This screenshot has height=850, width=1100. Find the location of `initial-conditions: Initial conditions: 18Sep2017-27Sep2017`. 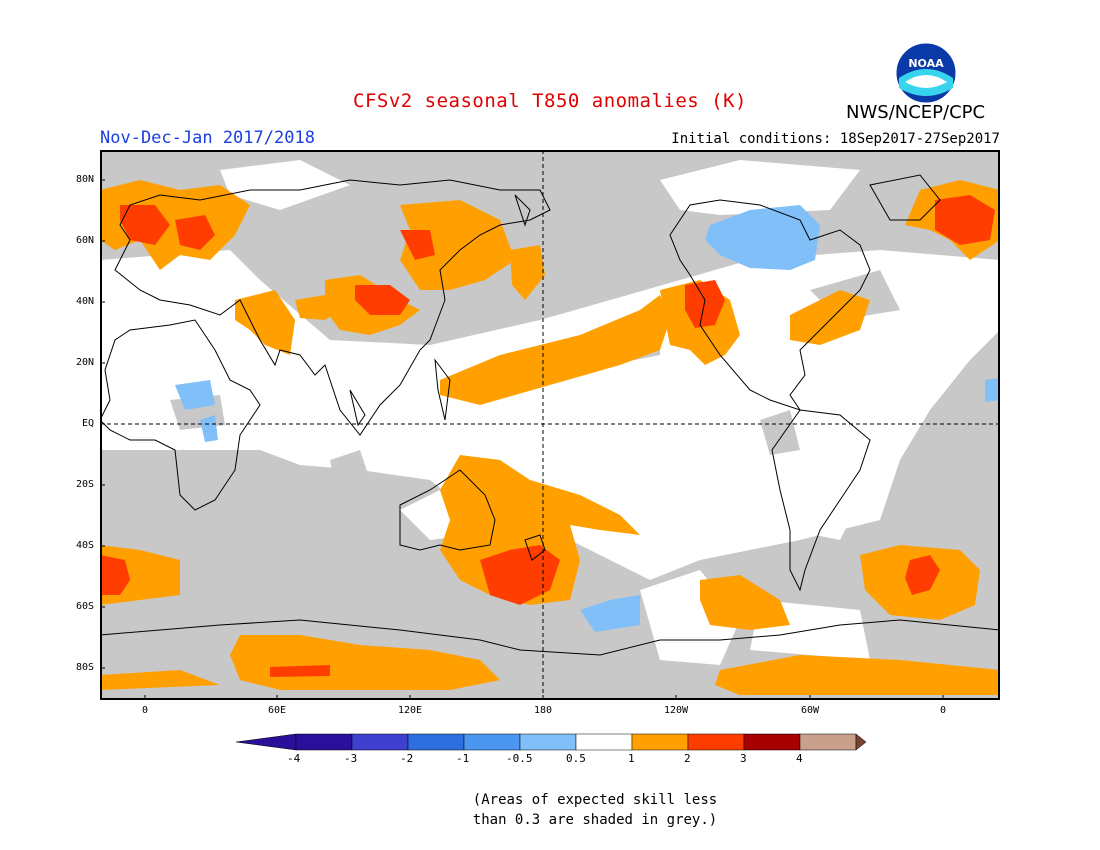

initial-conditions: Initial conditions: 18Sep2017-27Sep2017 is located at coordinates (835, 139).